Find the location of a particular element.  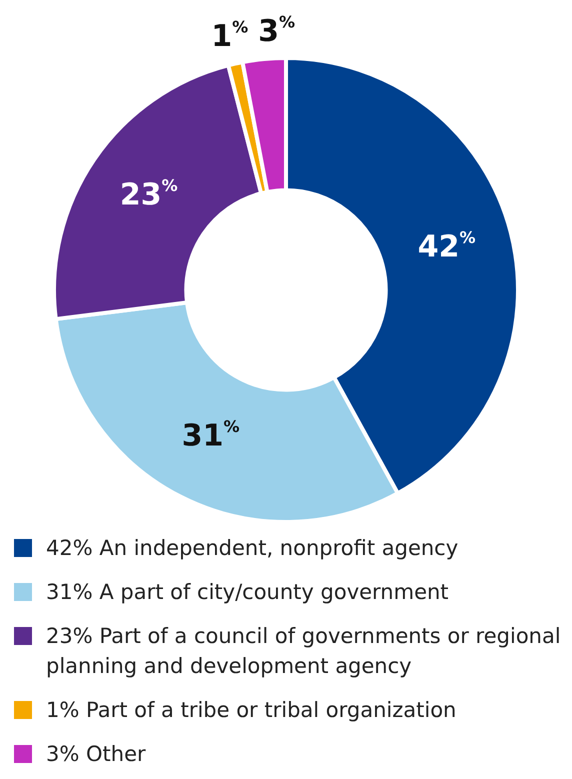

legend-label: 3% Other is located at coordinates (96, 754).